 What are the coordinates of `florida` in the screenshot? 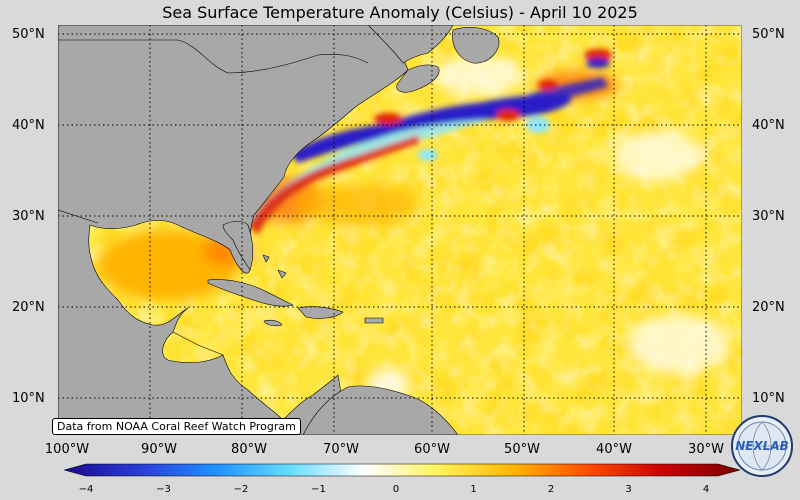 It's located at (238, 245).